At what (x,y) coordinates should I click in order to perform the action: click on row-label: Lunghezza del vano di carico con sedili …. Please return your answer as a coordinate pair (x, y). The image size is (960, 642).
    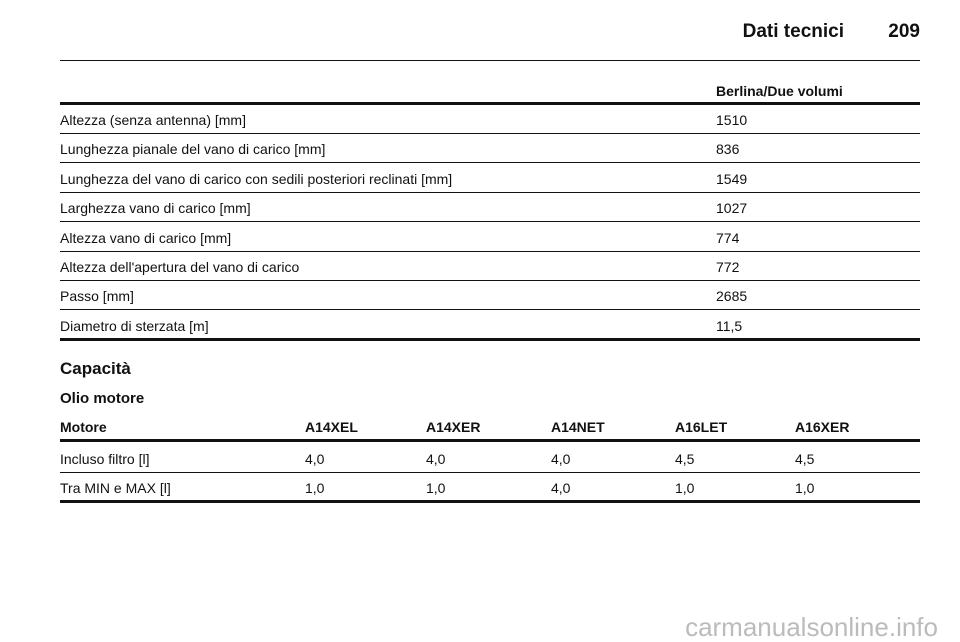
    Looking at the image, I should click on (256, 178).